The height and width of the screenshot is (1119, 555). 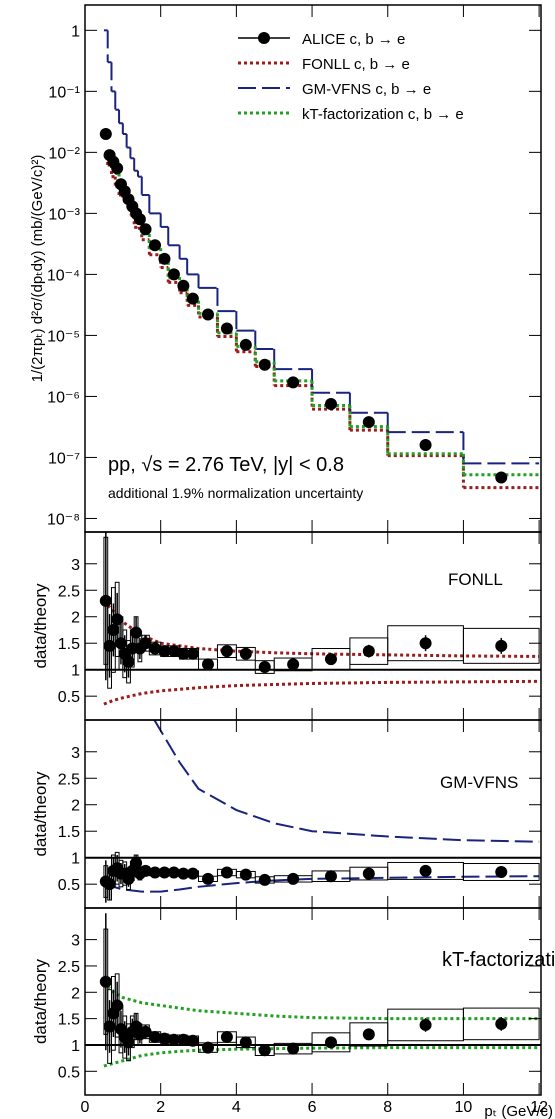 I want to click on y-tick-label: 10⁻⁴, so click(x=63, y=275).